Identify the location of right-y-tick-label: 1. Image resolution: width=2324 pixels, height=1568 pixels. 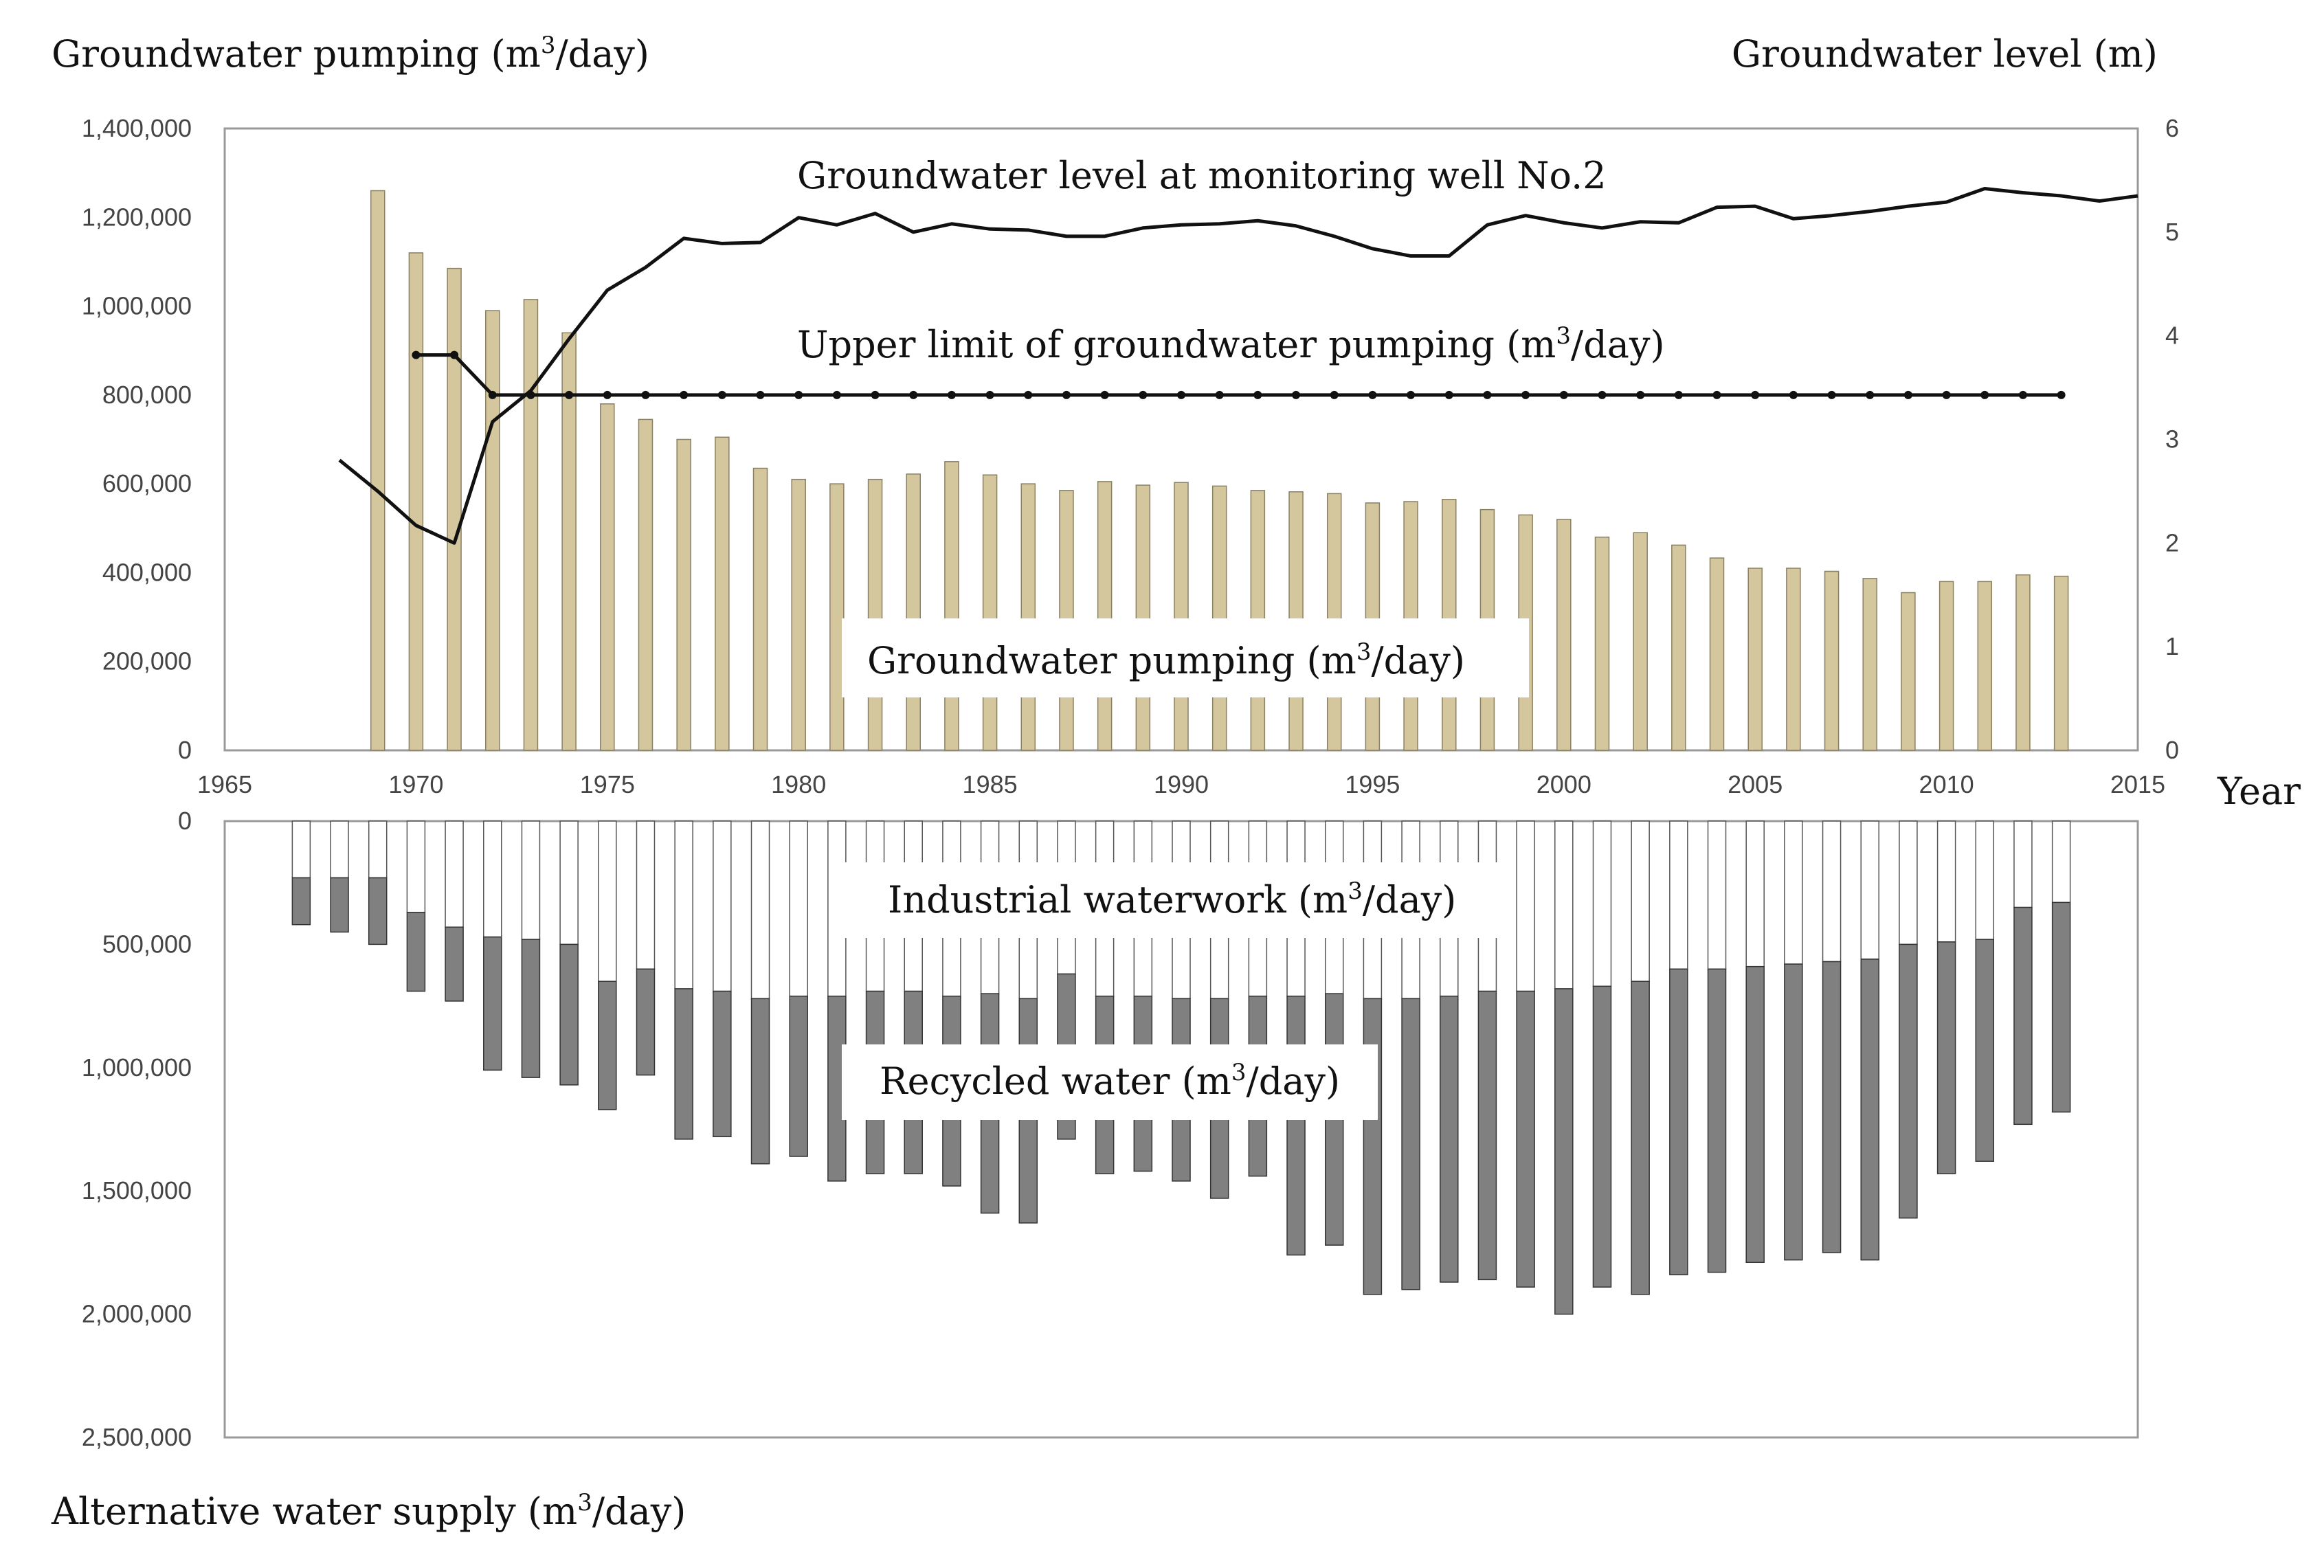
(2172, 646).